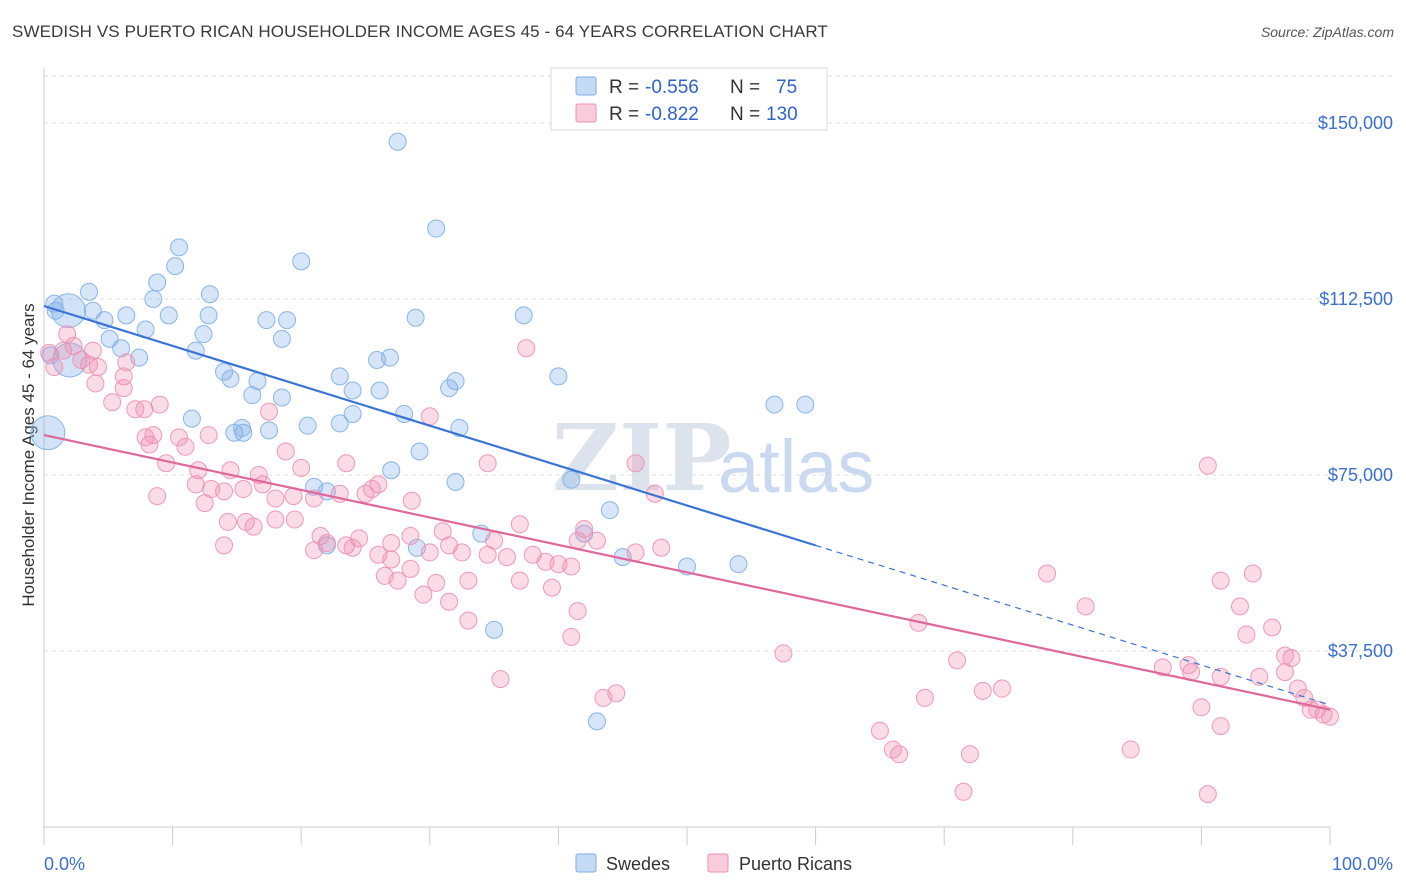 The image size is (1406, 892). I want to click on legend-n-label-puerto-ricans: N =, so click(745, 114).